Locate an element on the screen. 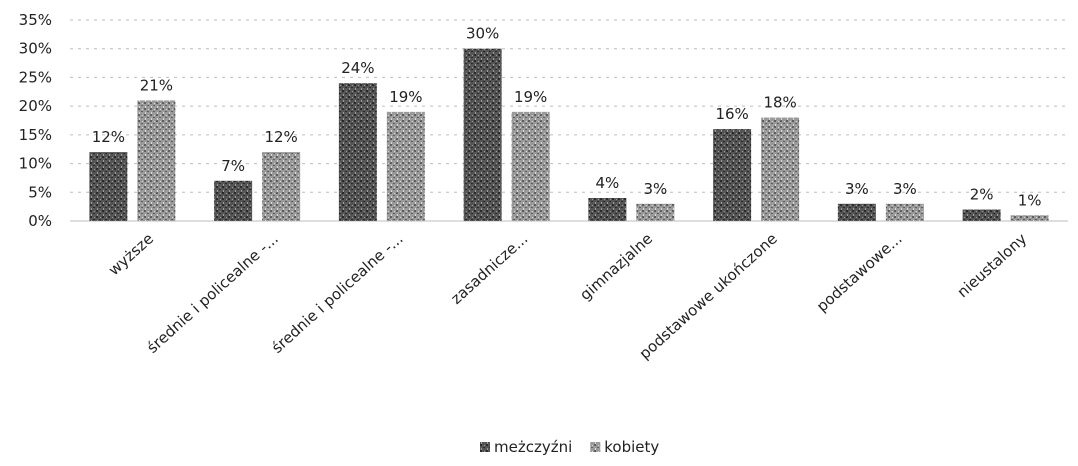 The width and height of the screenshot is (1078, 466). legend-label: kobiety is located at coordinates (631, 447).